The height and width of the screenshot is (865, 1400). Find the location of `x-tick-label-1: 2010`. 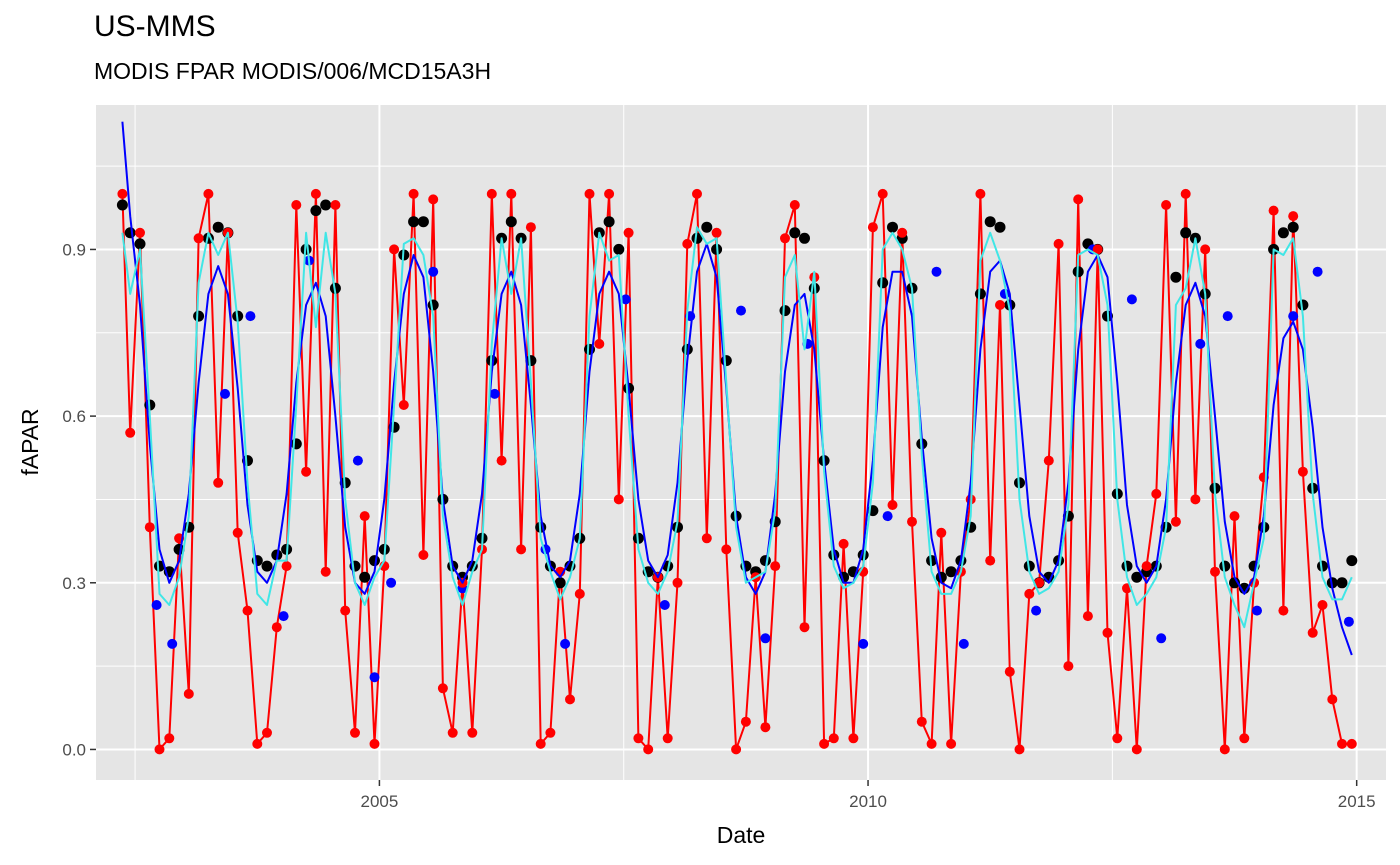

x-tick-label-1: 2010 is located at coordinates (868, 801).